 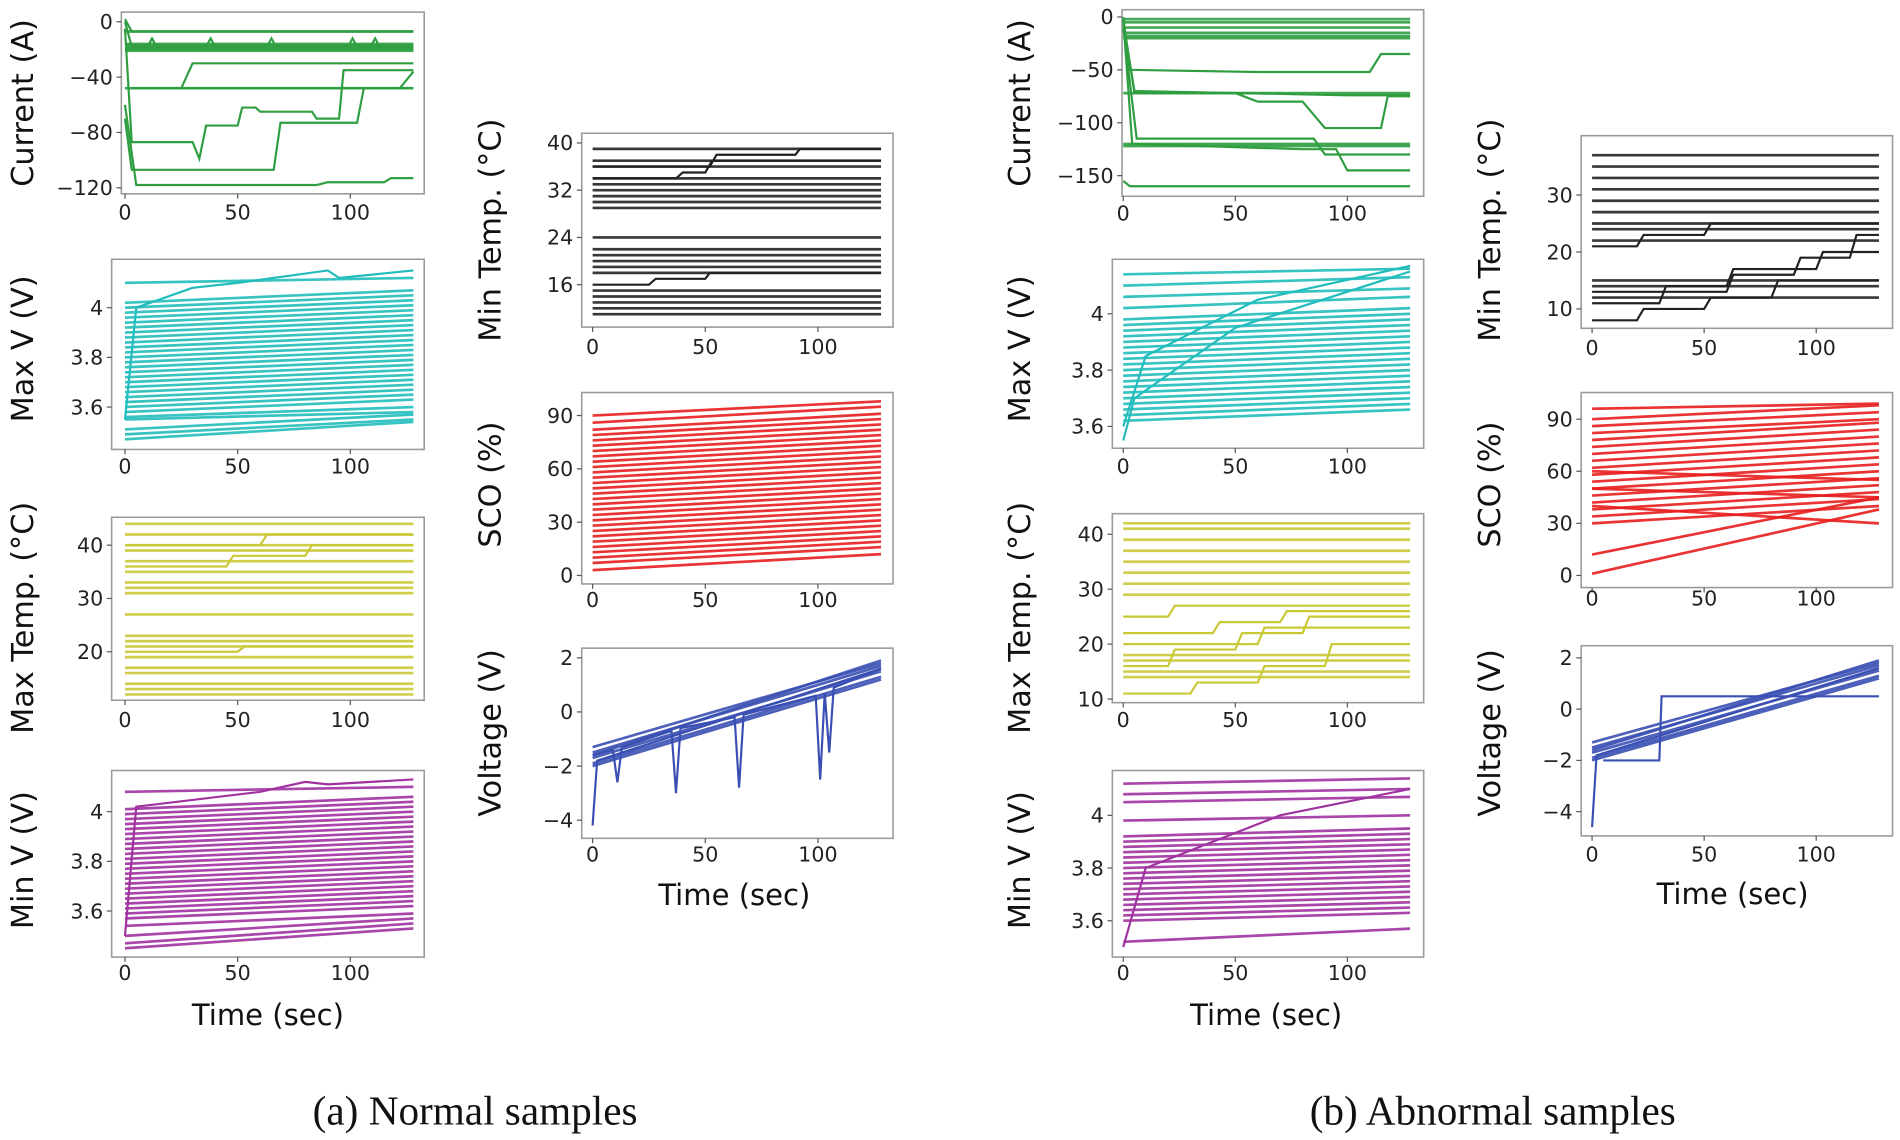 What do you see at coordinates (1560, 419) in the screenshot?
I see `y-tick-label: 90` at bounding box center [1560, 419].